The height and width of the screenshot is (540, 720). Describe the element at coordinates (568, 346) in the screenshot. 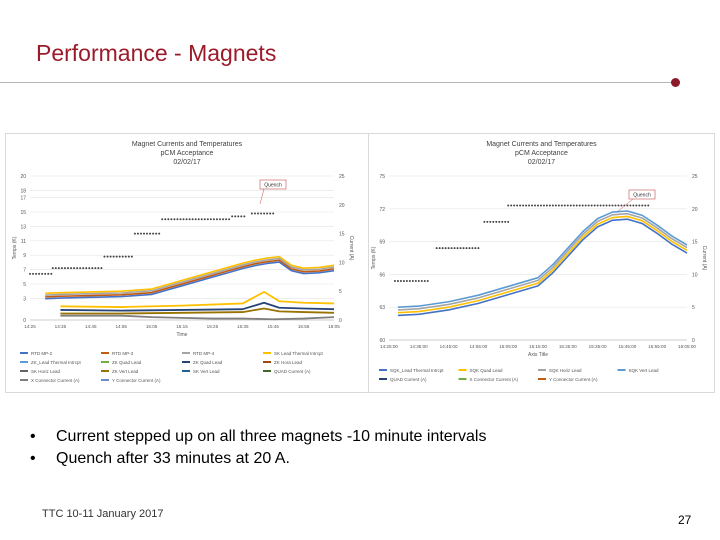

I see `x-tick-label: 15:25:00` at that location.